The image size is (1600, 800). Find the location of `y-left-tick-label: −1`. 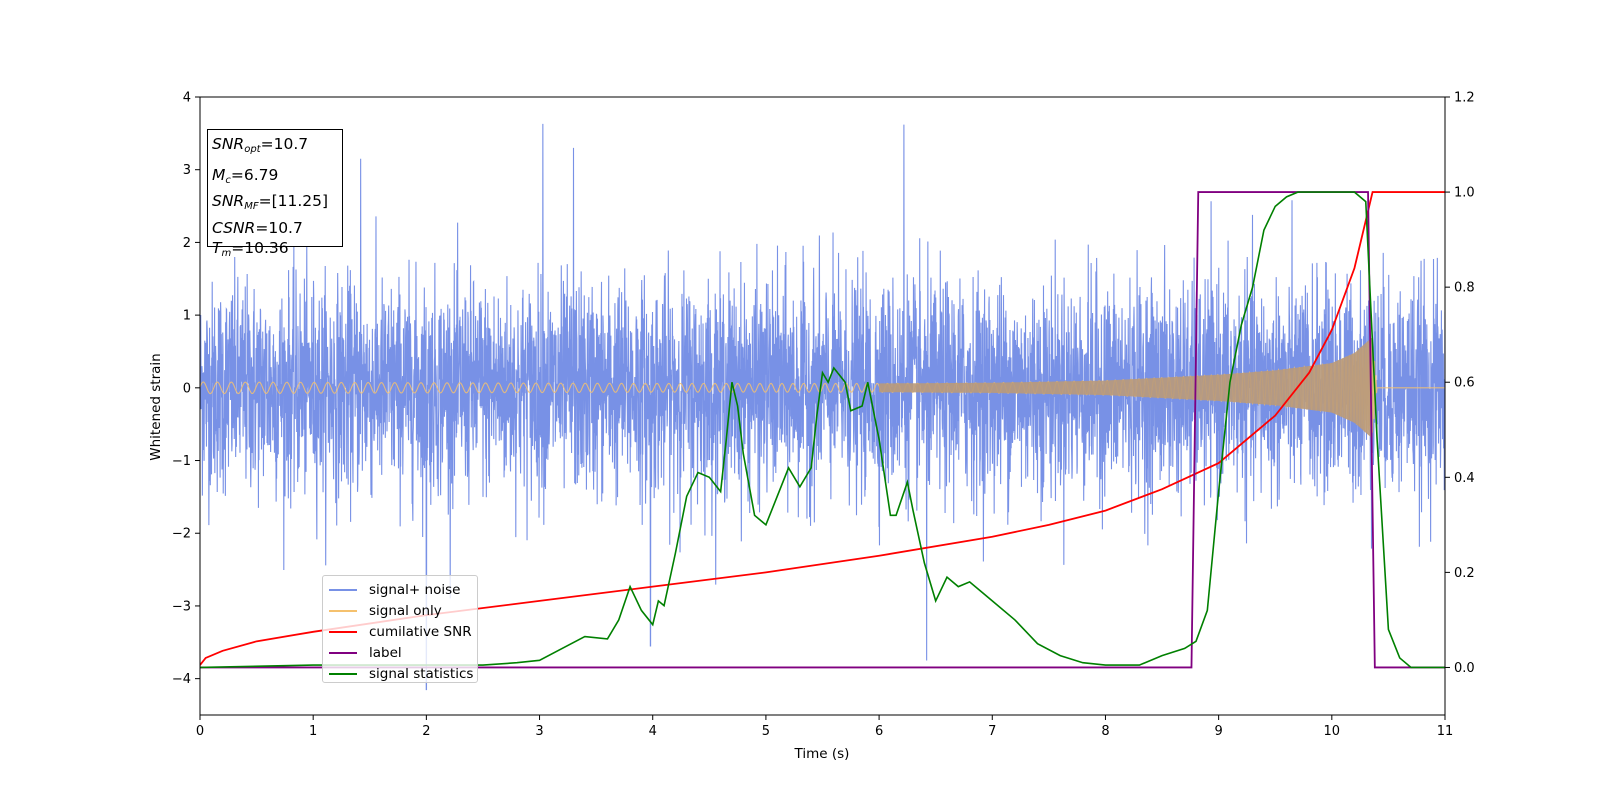

y-left-tick-label: −1 is located at coordinates (181, 461).